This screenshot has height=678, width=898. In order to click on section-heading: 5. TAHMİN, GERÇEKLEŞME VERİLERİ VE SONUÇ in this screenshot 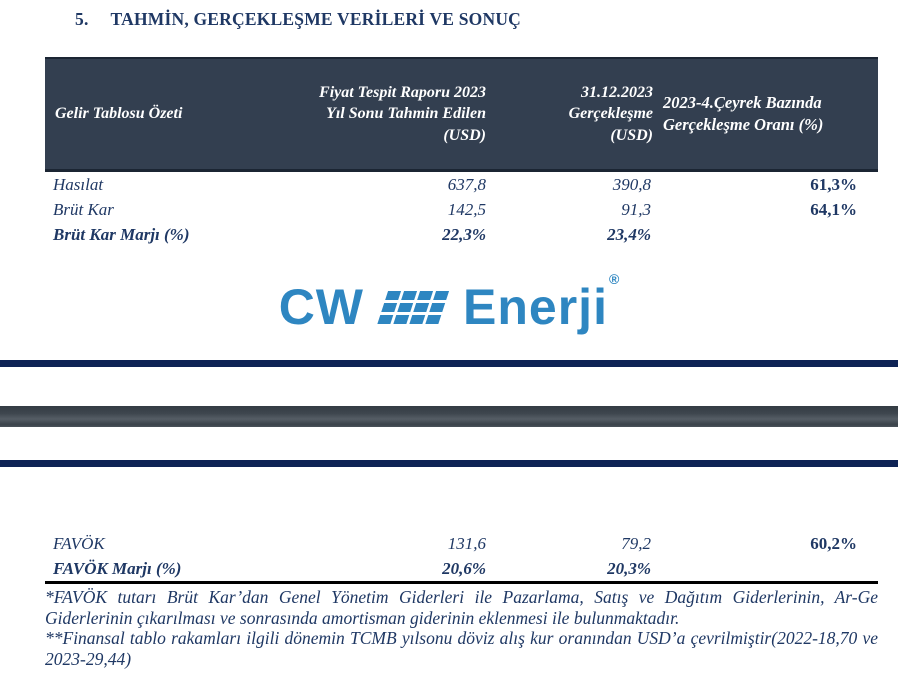, I will do `click(298, 19)`.